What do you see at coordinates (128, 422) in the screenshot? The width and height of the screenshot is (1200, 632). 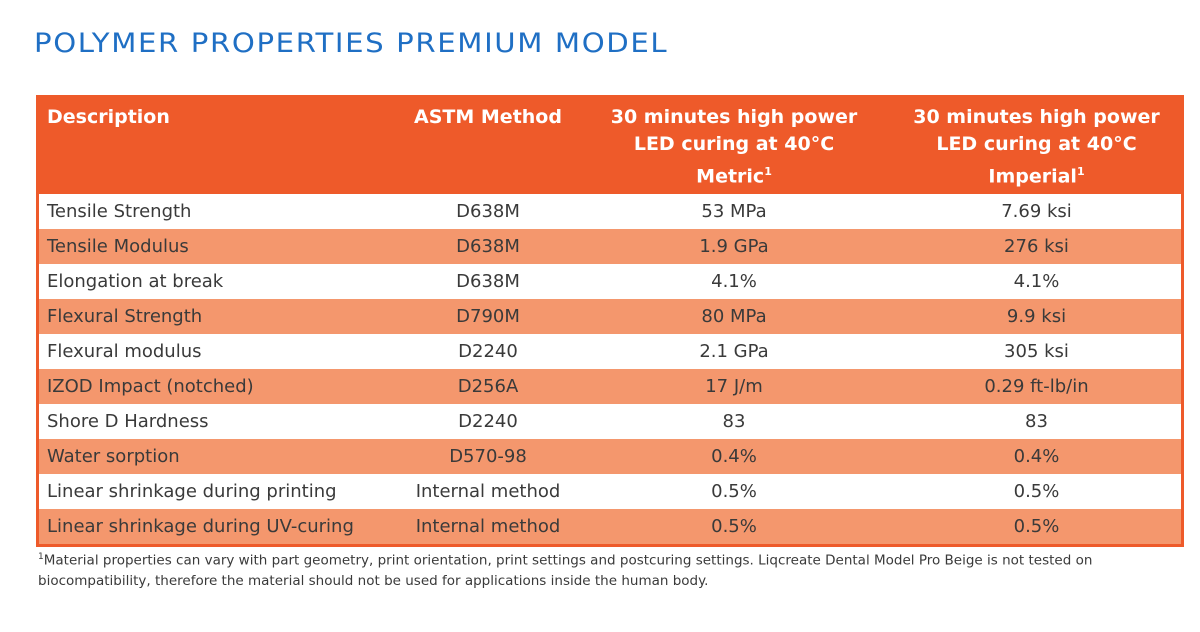 I see `cell-description: Shore D Hardness` at bounding box center [128, 422].